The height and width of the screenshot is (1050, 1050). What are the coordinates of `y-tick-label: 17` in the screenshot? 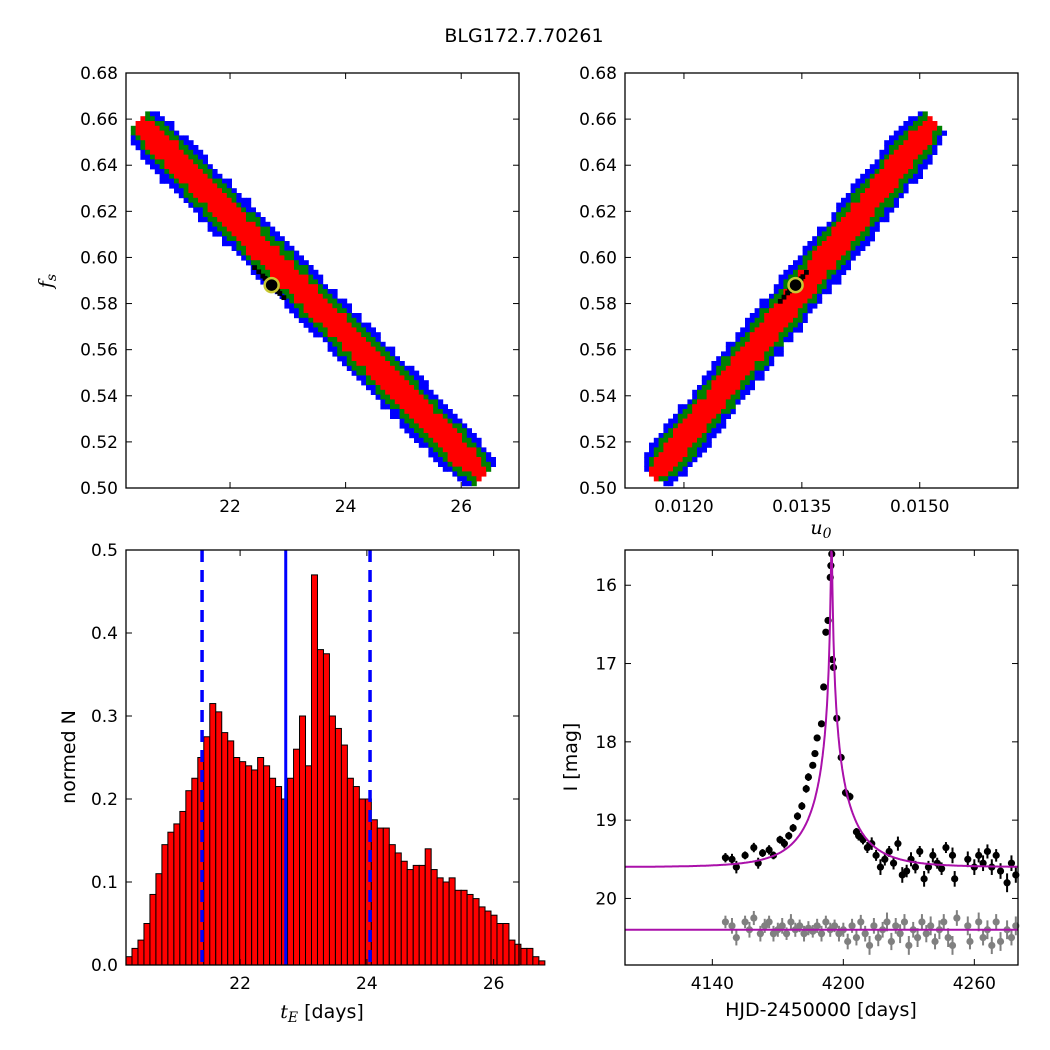 It's located at (606, 665).